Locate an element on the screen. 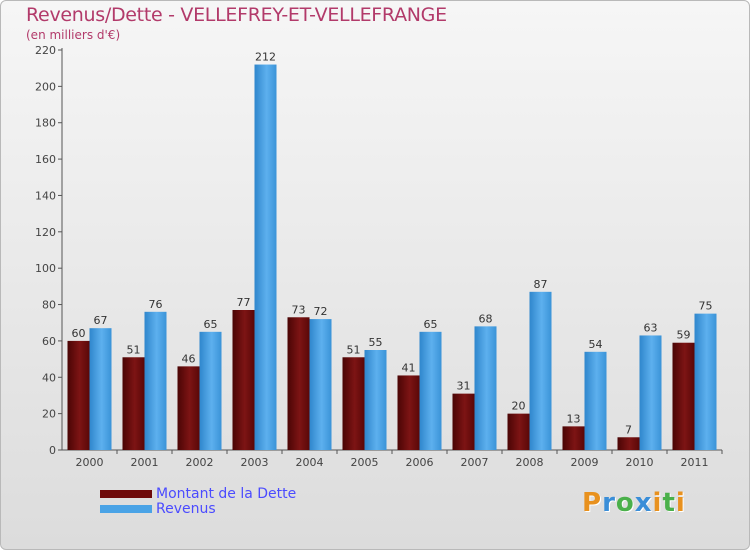 This screenshot has width=750, height=550. x-tick-label: 2004 is located at coordinates (310, 462).